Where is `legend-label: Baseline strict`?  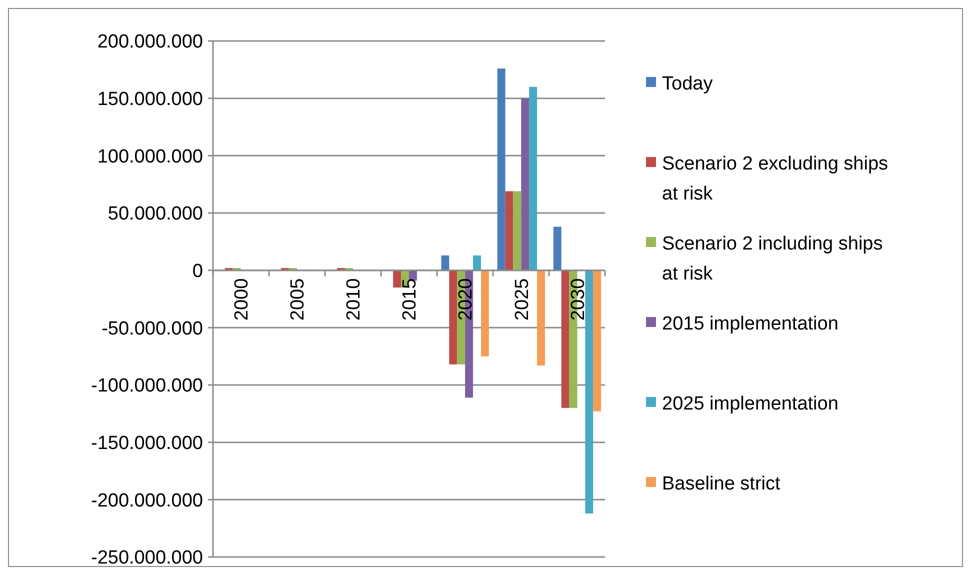
legend-label: Baseline strict is located at coordinates (721, 484).